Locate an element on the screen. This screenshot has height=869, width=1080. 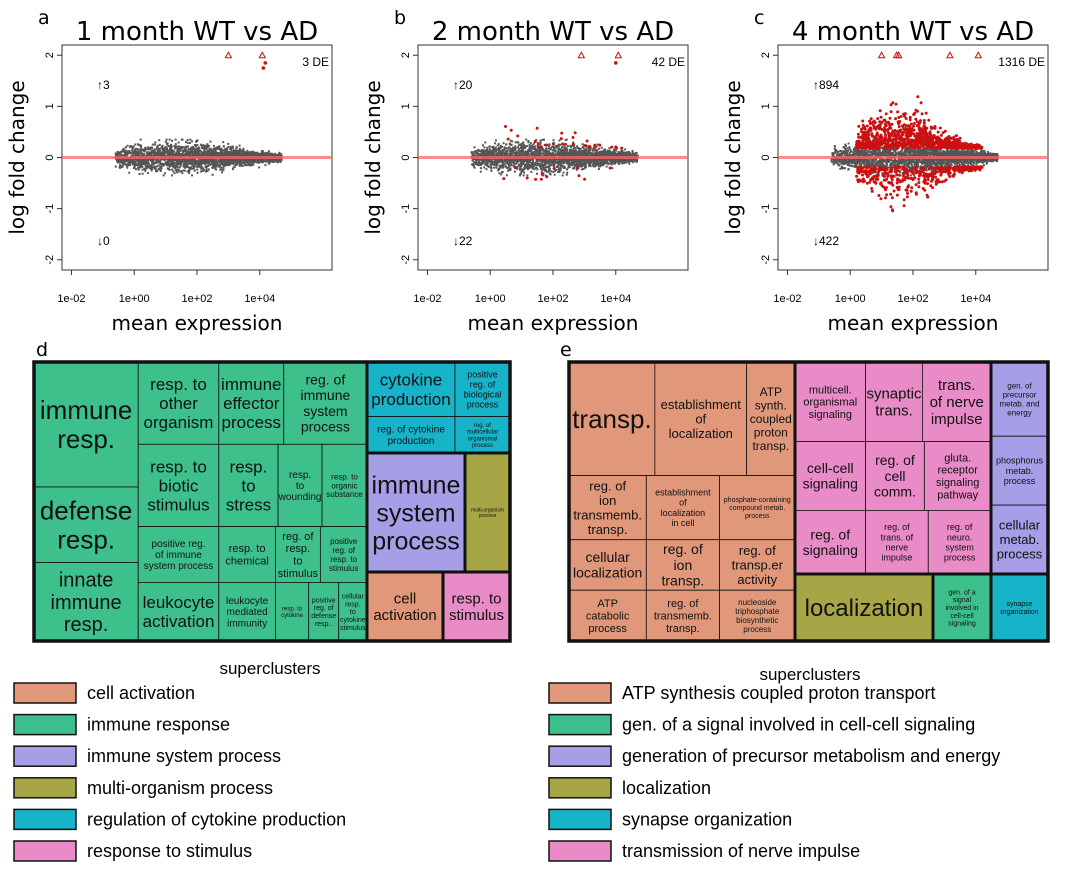
x-tick-label: 1e+04 is located at coordinates (259, 299).